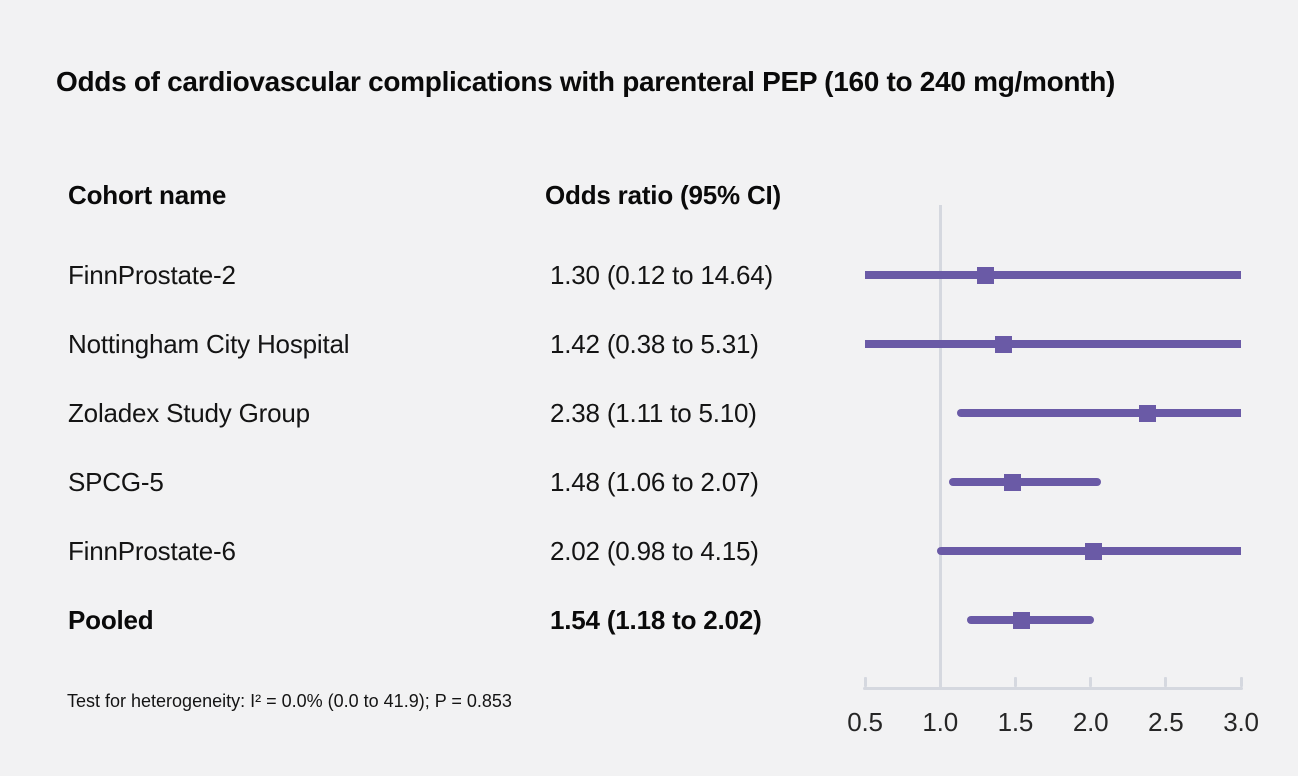 The height and width of the screenshot is (776, 1298). I want to click on x-axis-tick-label: 2.0, so click(1090, 722).